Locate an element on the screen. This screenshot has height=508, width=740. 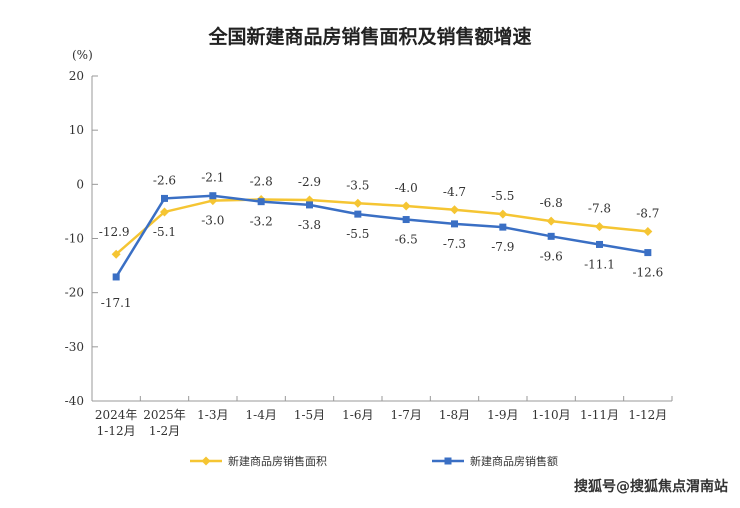
data-label: -3.5 is located at coordinates (357, 185).